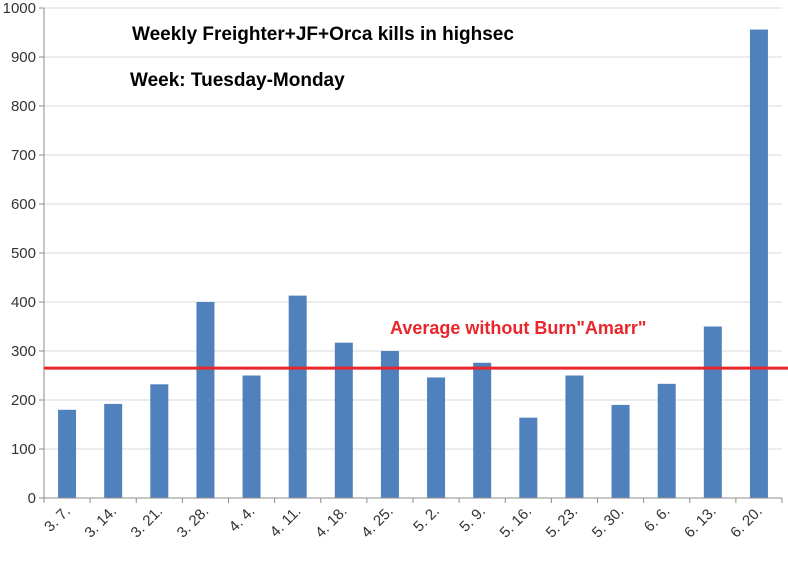 Image resolution: width=788 pixels, height=564 pixels. I want to click on chart-subtitle: Week: Tuesday-Monday, so click(237, 80).